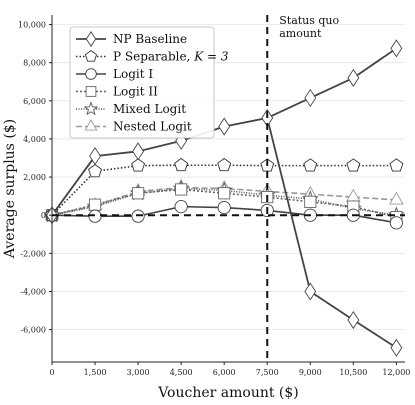 This screenshot has height=405, width=415. I want to click on legend-box, so click(142, 82).